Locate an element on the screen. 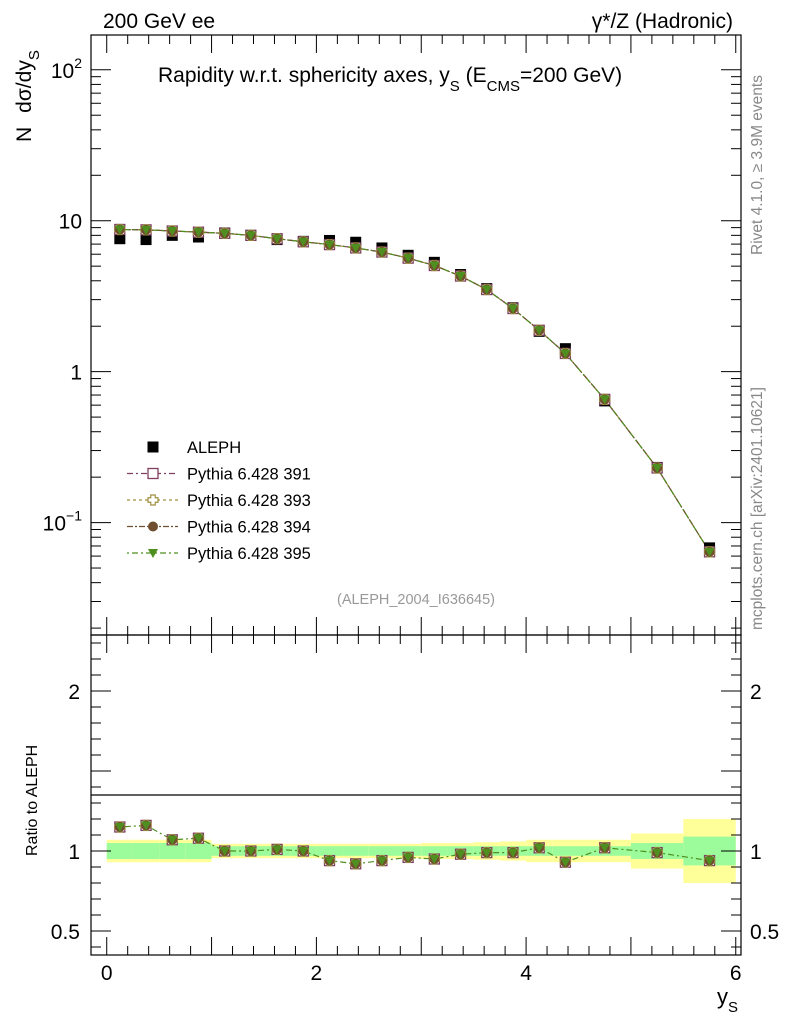 Image resolution: width=786 pixels, height=1024 pixels. x-tick-label: 6 is located at coordinates (736, 973).